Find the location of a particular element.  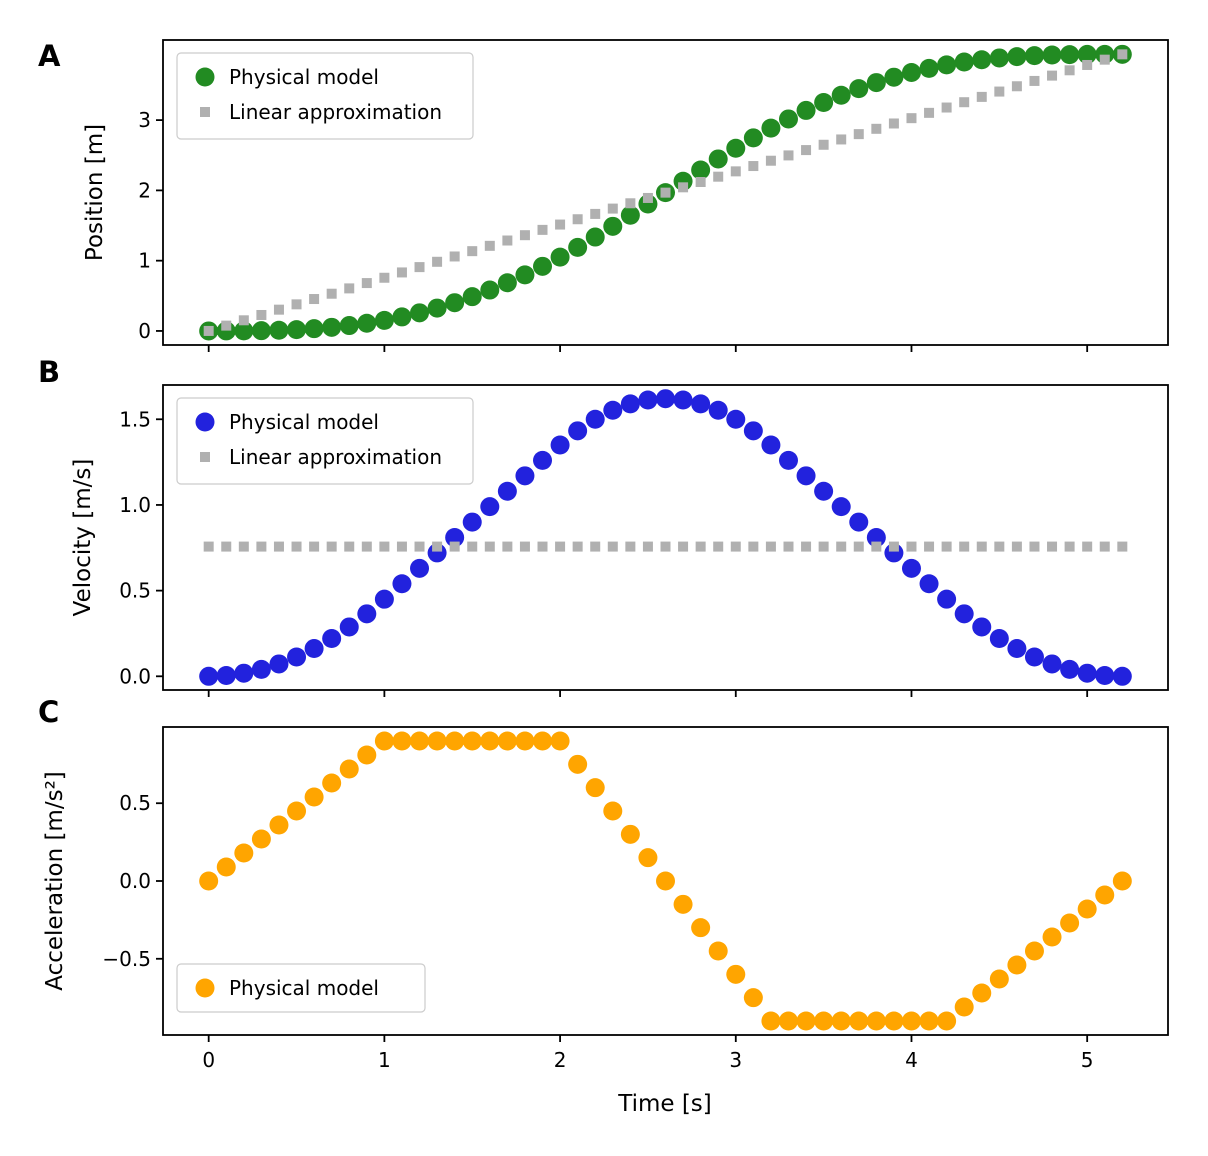

panel-c-letter: C is located at coordinates (48, 712).